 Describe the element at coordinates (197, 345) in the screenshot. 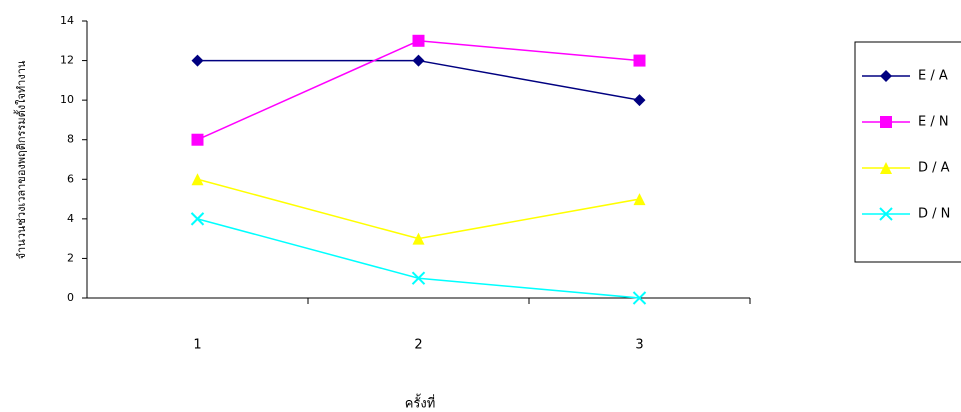

I see `x-tick-label: 1` at that location.